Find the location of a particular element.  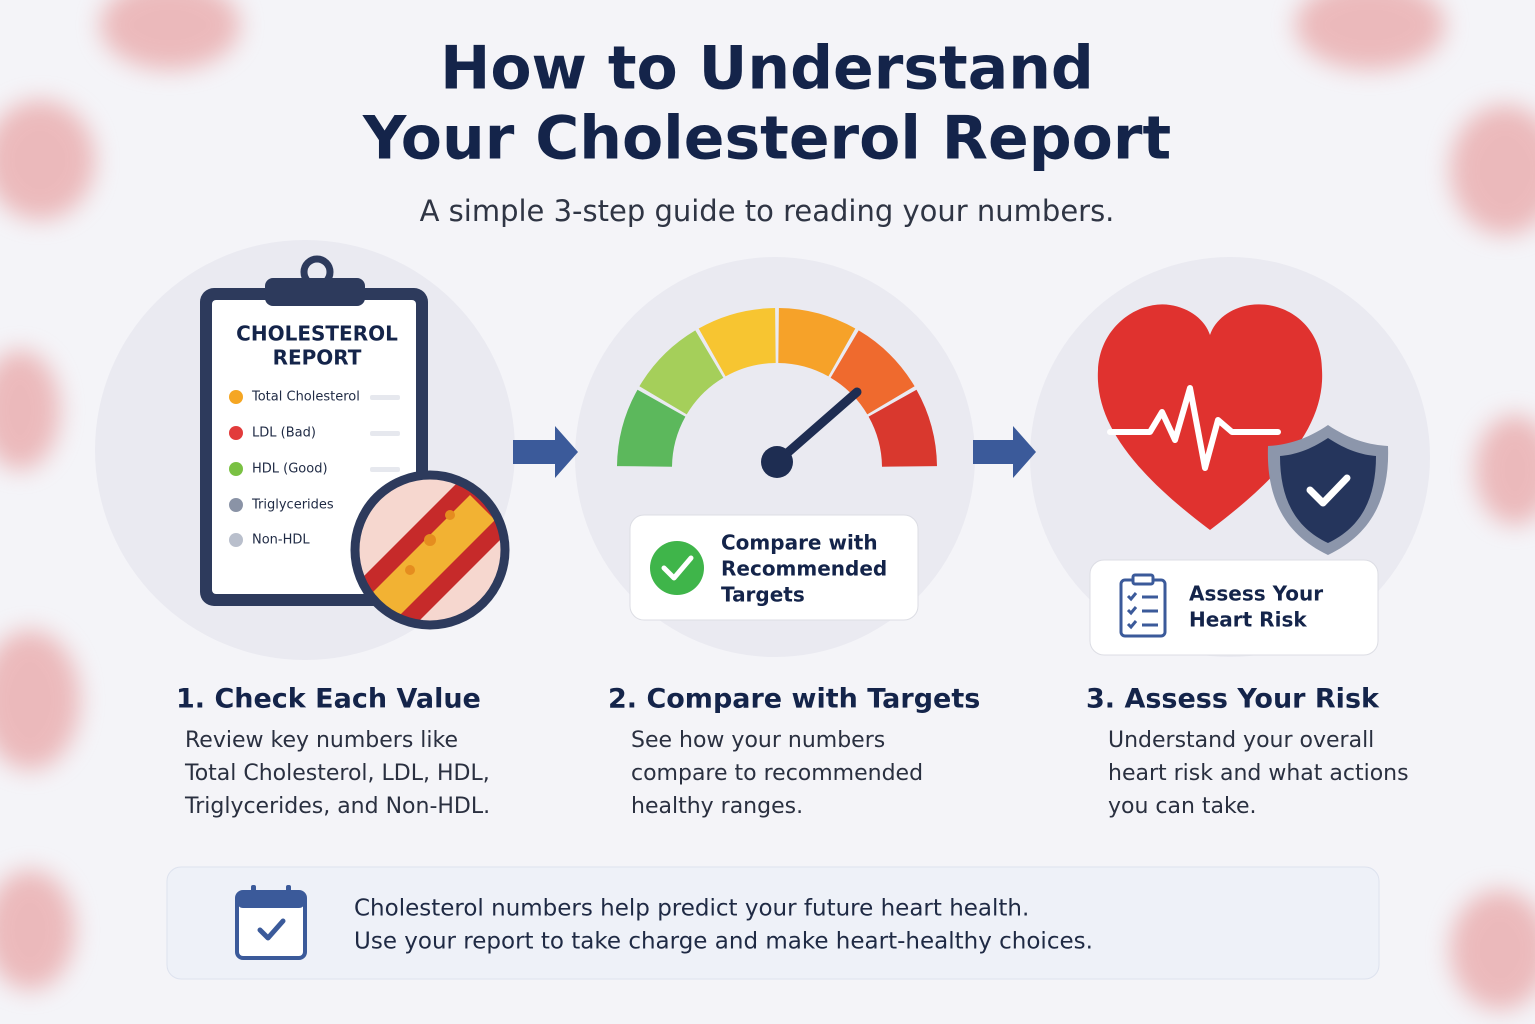

step-heading: 3. Assess Your Risk is located at coordinates (1233, 699).